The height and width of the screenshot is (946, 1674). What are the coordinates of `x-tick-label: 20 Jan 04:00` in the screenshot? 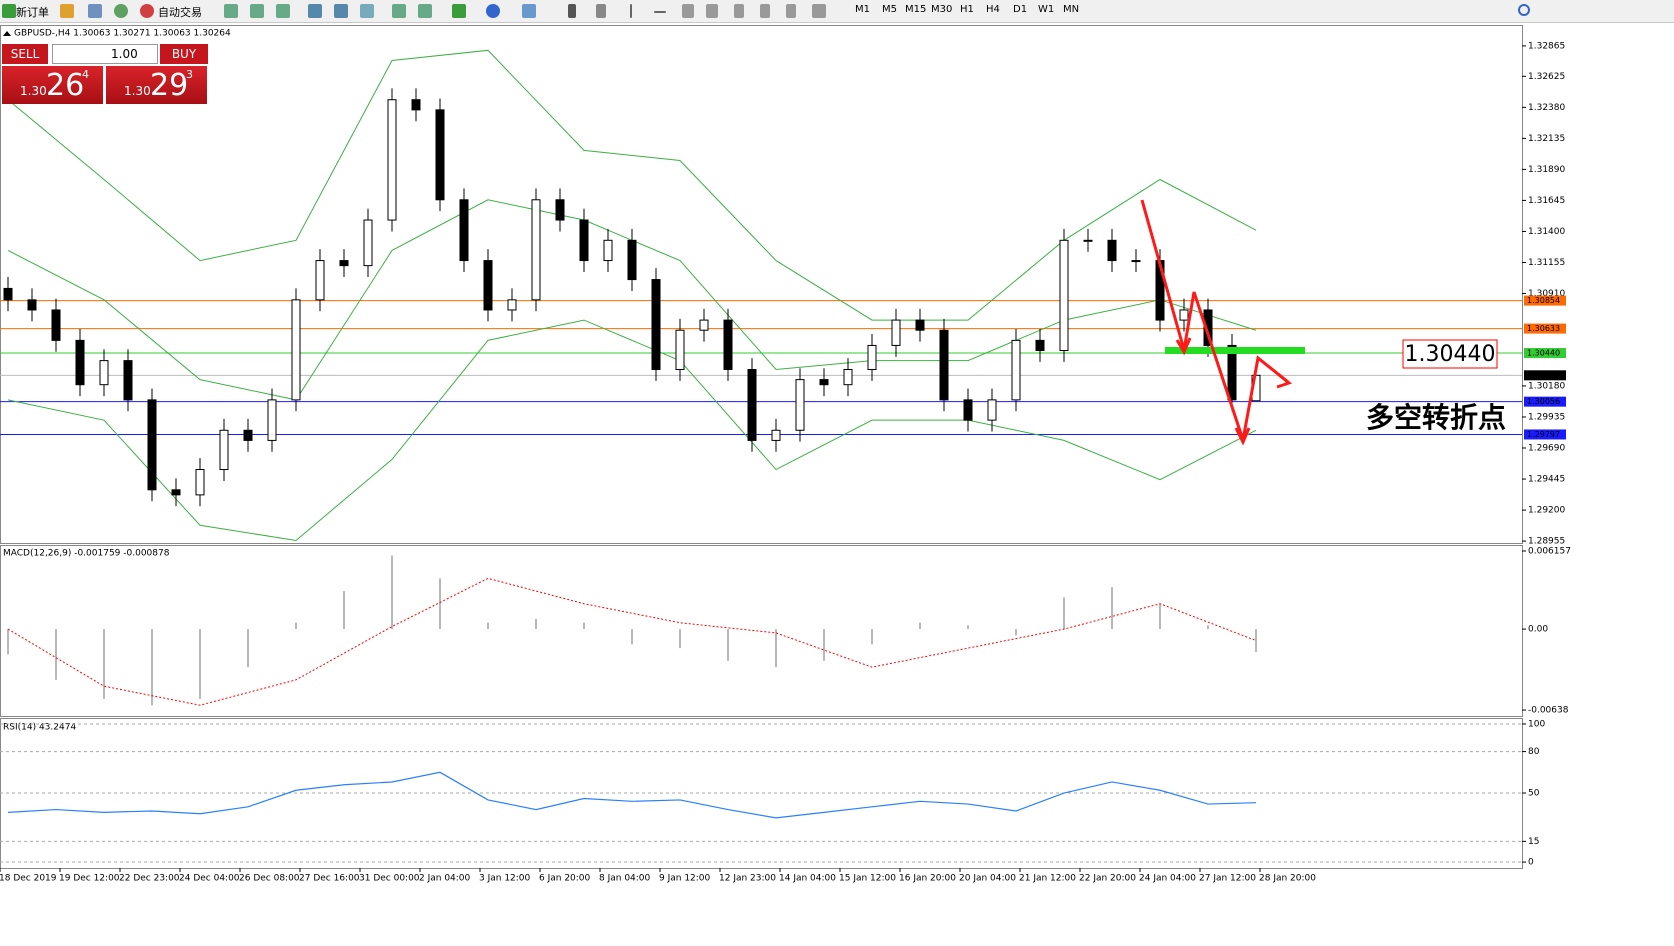 It's located at (987, 879).